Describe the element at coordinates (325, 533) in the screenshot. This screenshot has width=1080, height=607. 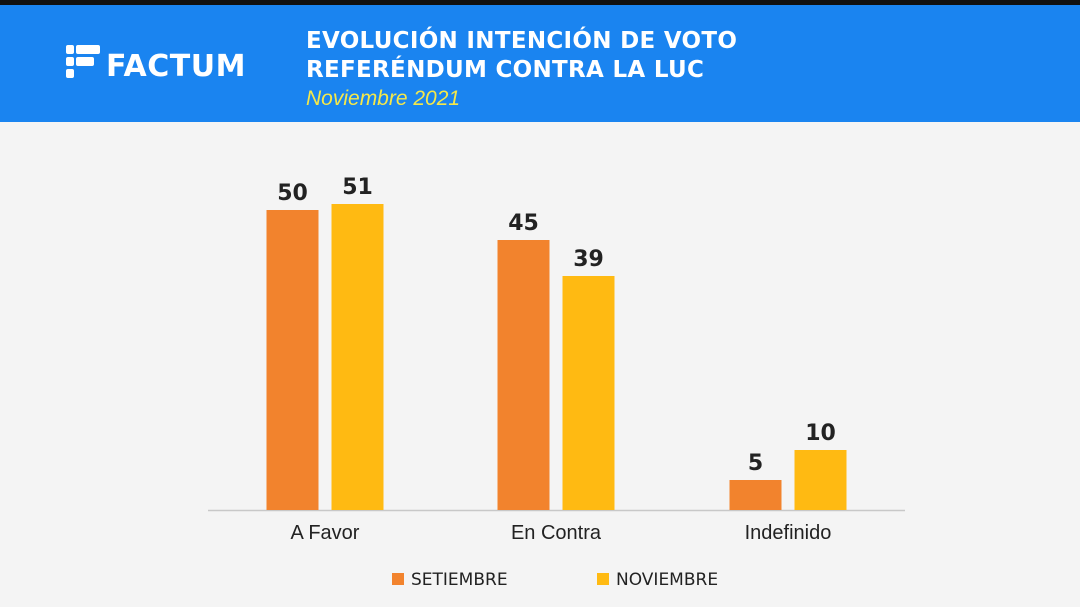
I see `category-label-0: A Favor` at that location.